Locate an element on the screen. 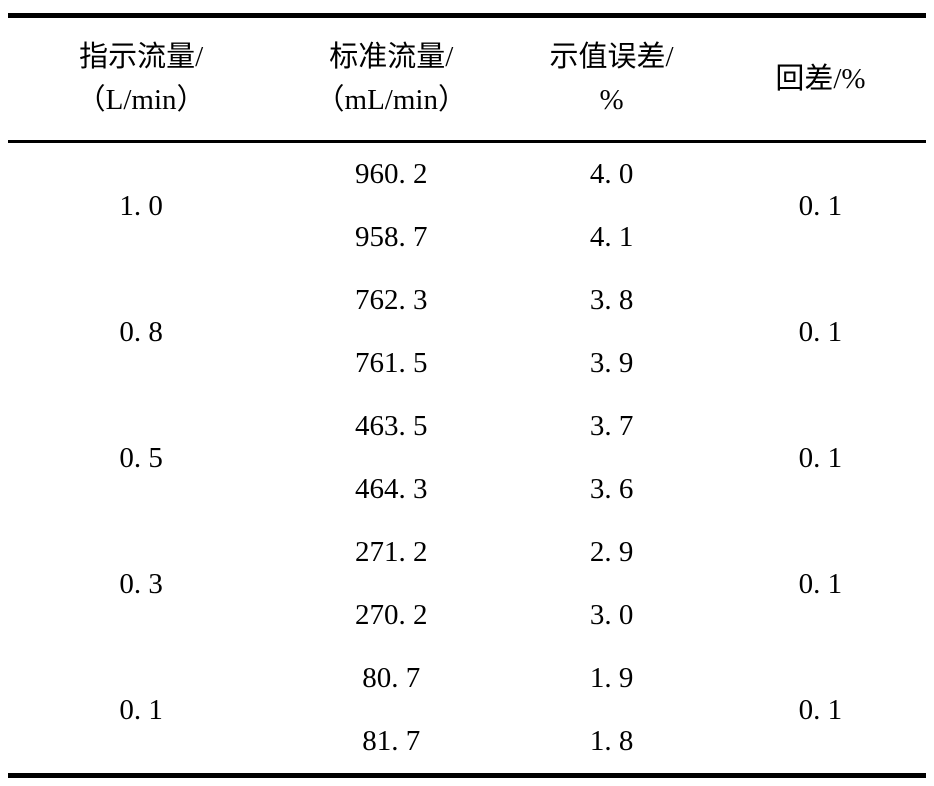 The image size is (934, 786). error-cell: 3. 7 is located at coordinates (611, 426).